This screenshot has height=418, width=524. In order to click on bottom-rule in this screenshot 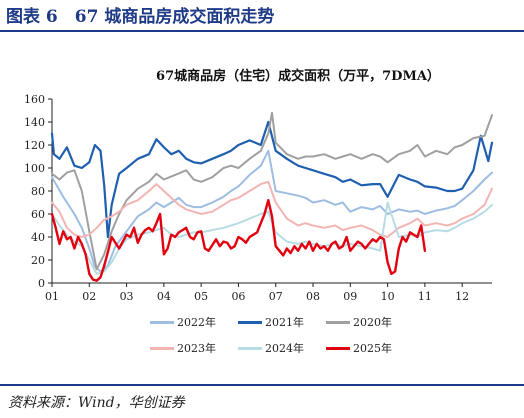, I will do `click(262, 385)`.